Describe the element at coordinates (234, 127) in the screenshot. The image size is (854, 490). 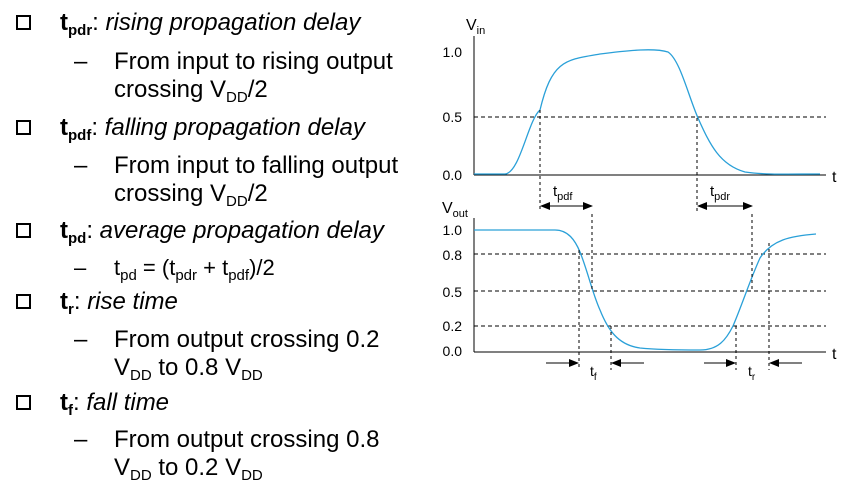
I see `description: falling propagation delay` at that location.